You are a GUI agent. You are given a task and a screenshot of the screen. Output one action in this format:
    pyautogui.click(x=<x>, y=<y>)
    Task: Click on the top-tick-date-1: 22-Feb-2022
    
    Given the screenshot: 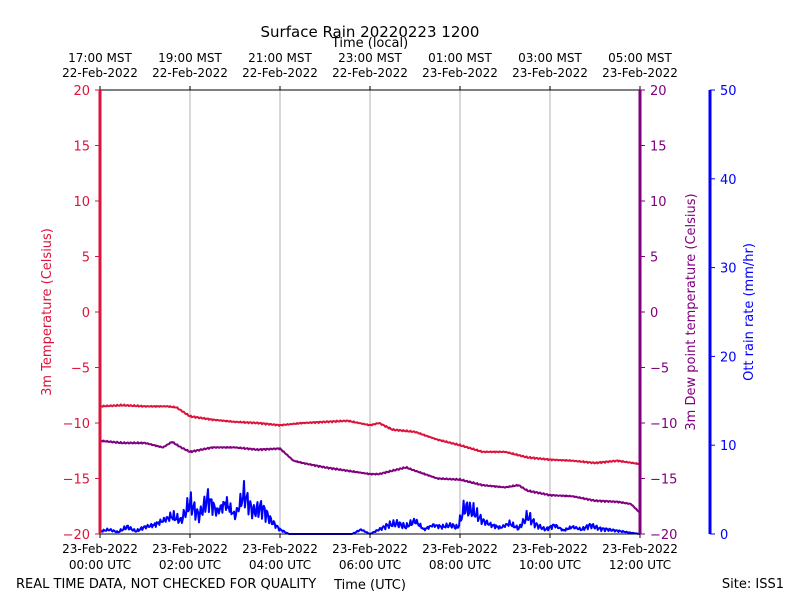 What is the action you would take?
    pyautogui.click(x=190, y=73)
    